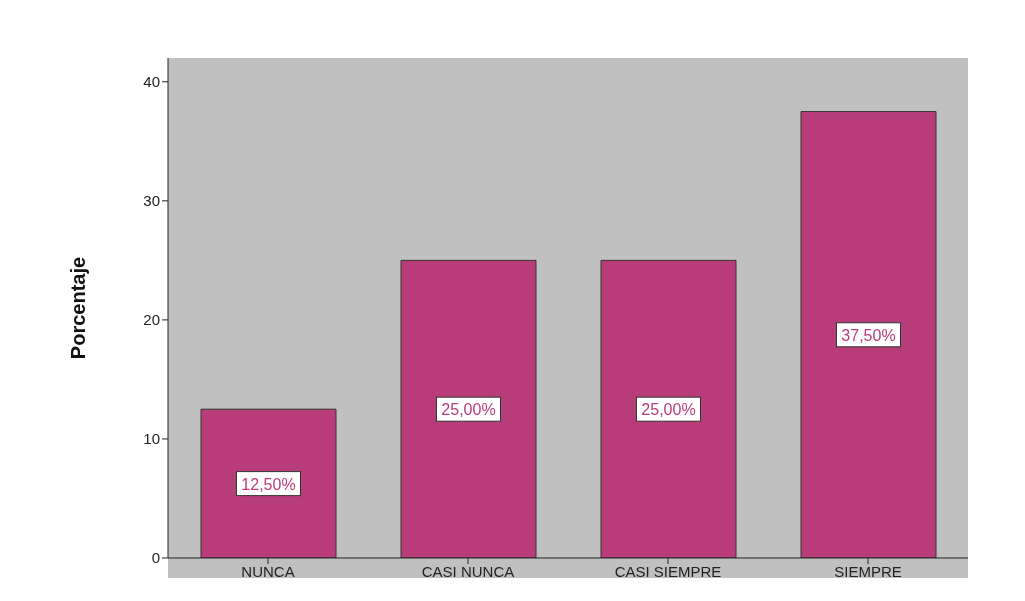 The image size is (1025, 601). What do you see at coordinates (151, 201) in the screenshot?
I see `y-tick-label: 30` at bounding box center [151, 201].